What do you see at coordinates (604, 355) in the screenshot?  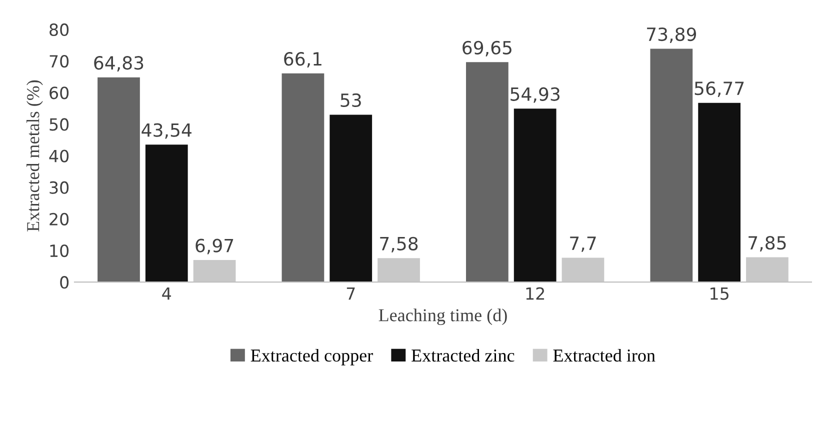 I see `legend-label: Extracted iron` at bounding box center [604, 355].